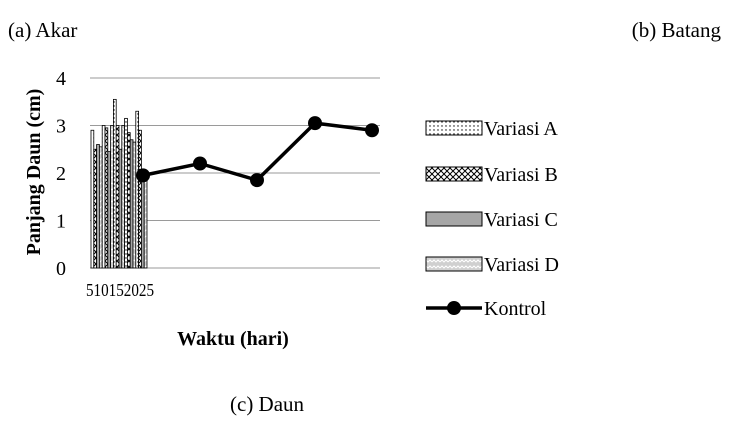 The height and width of the screenshot is (432, 743). Describe the element at coordinates (43, 30) in the screenshot. I see `caption-a: (a) Akar` at that location.